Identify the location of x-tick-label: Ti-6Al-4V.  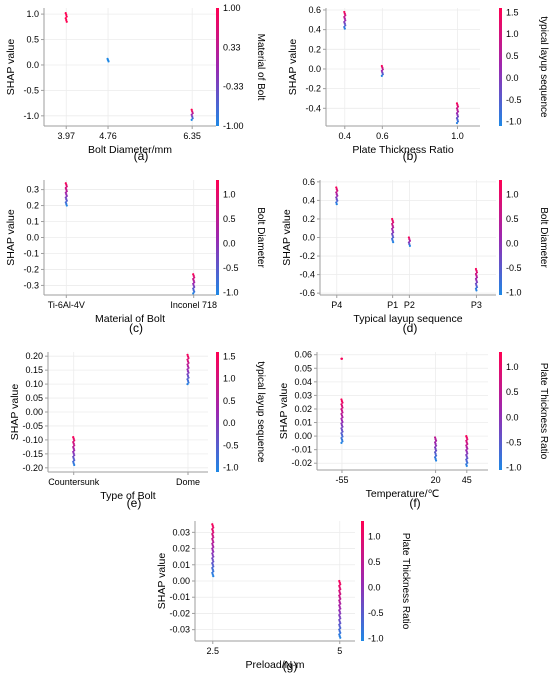
(66, 305).